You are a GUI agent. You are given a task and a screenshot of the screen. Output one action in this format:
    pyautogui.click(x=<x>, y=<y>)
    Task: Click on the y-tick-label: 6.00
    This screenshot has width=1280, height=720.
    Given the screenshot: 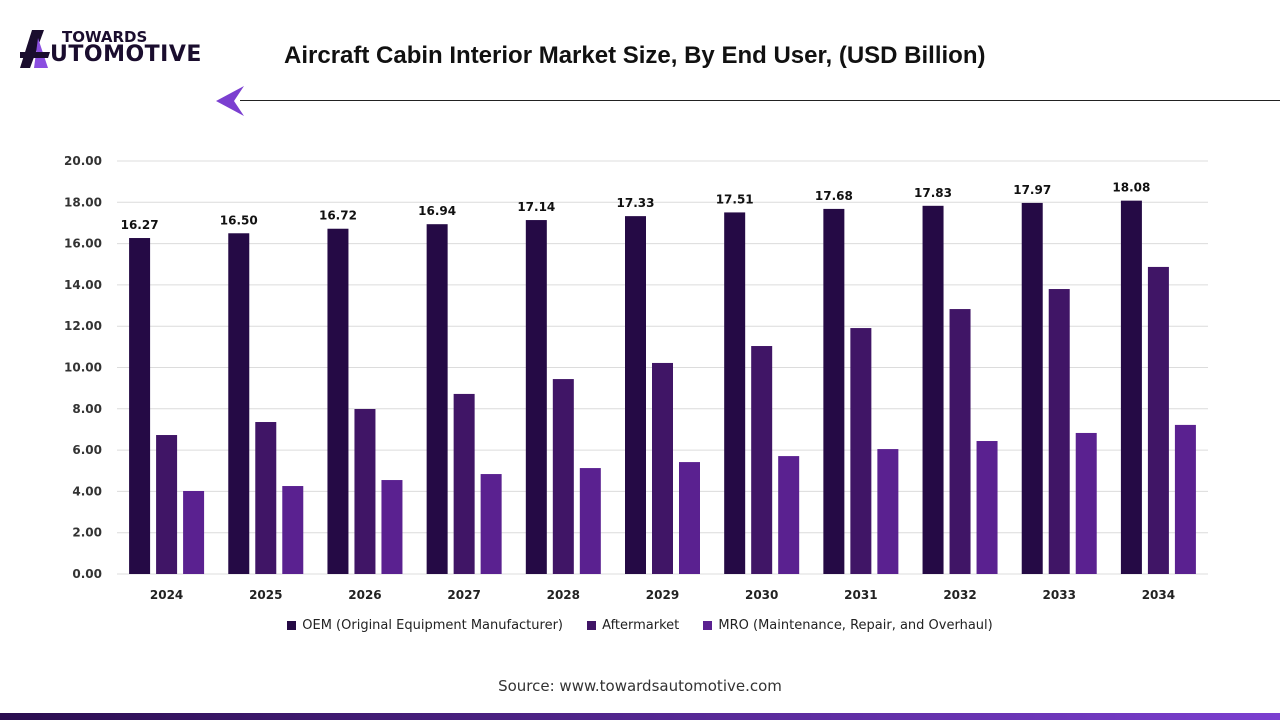 What is the action you would take?
    pyautogui.click(x=87, y=450)
    